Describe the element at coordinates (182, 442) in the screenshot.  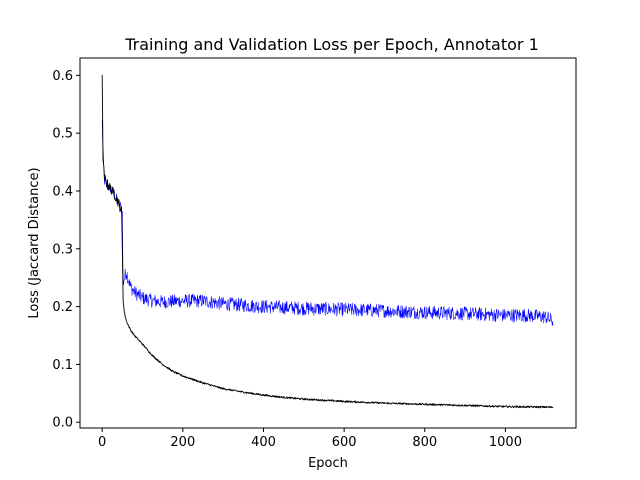
I see `x-tick-label: 200` at that location.